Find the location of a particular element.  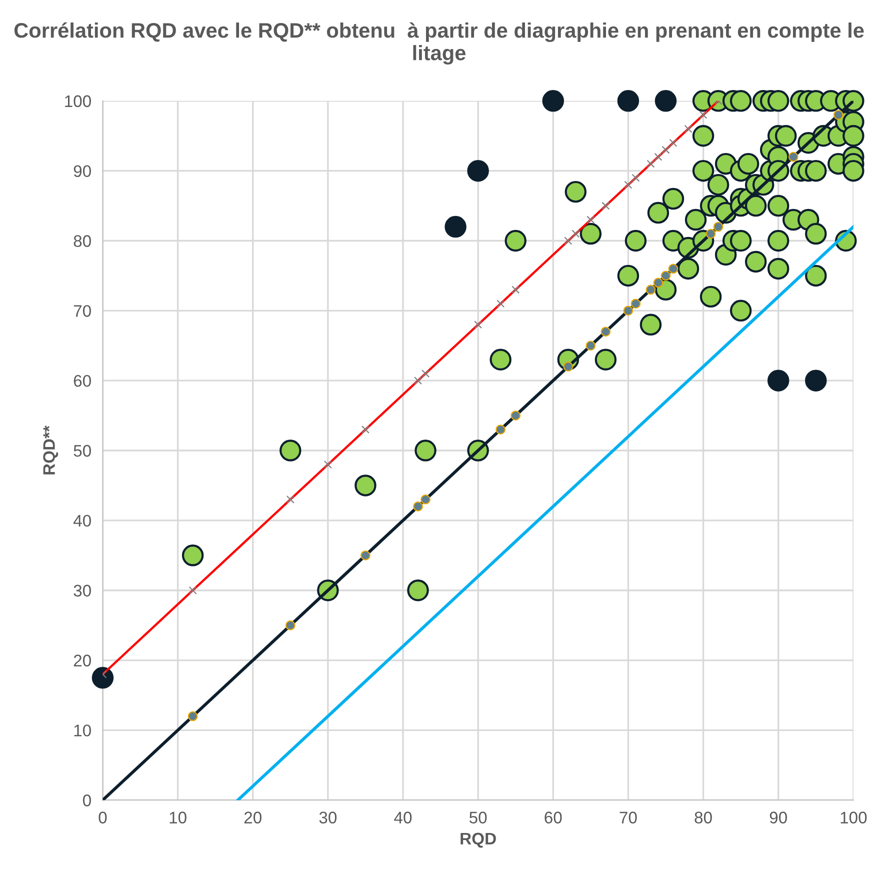

y-tick-label: 90 is located at coordinates (82, 171).